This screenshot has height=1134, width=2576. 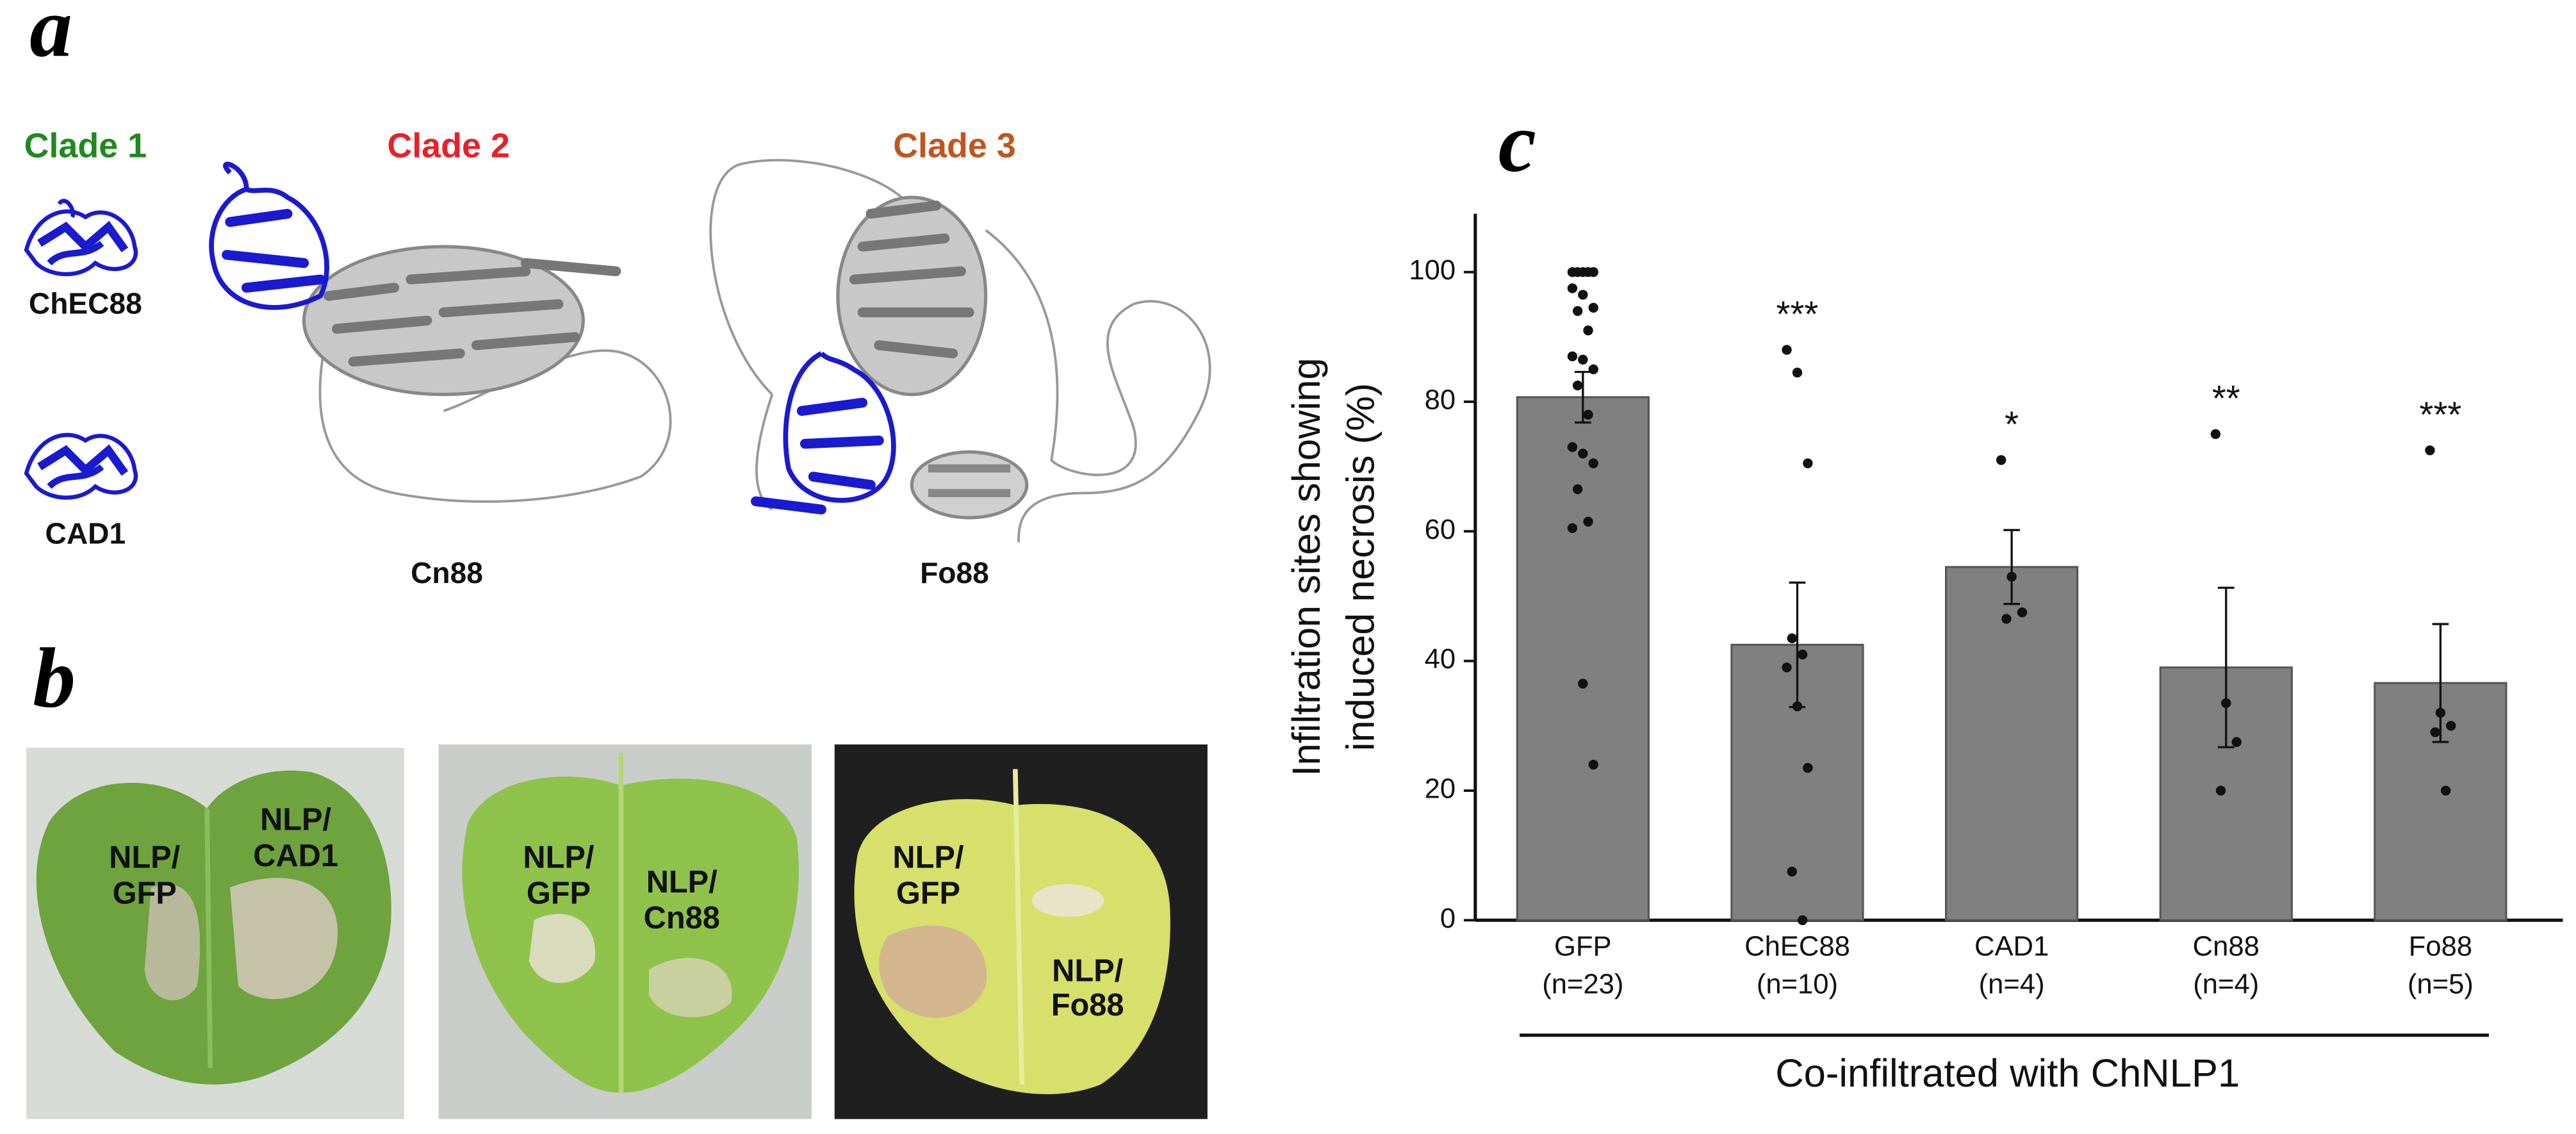 What do you see at coordinates (295, 856) in the screenshot?
I see `leaf-label: CAD1` at bounding box center [295, 856].